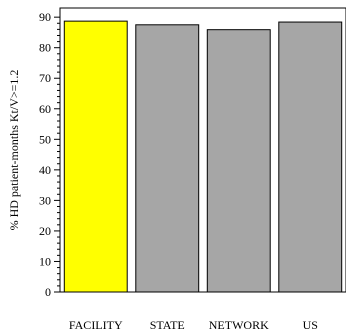 The image size is (346, 335). Describe the element at coordinates (45, 17) in the screenshot. I see `y-tick-label: 90` at that location.